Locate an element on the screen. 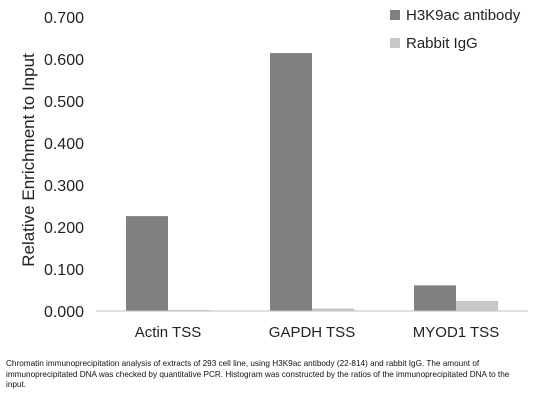 The image size is (540, 400). x-tick-label: MYOD1 TSS is located at coordinates (456, 332).